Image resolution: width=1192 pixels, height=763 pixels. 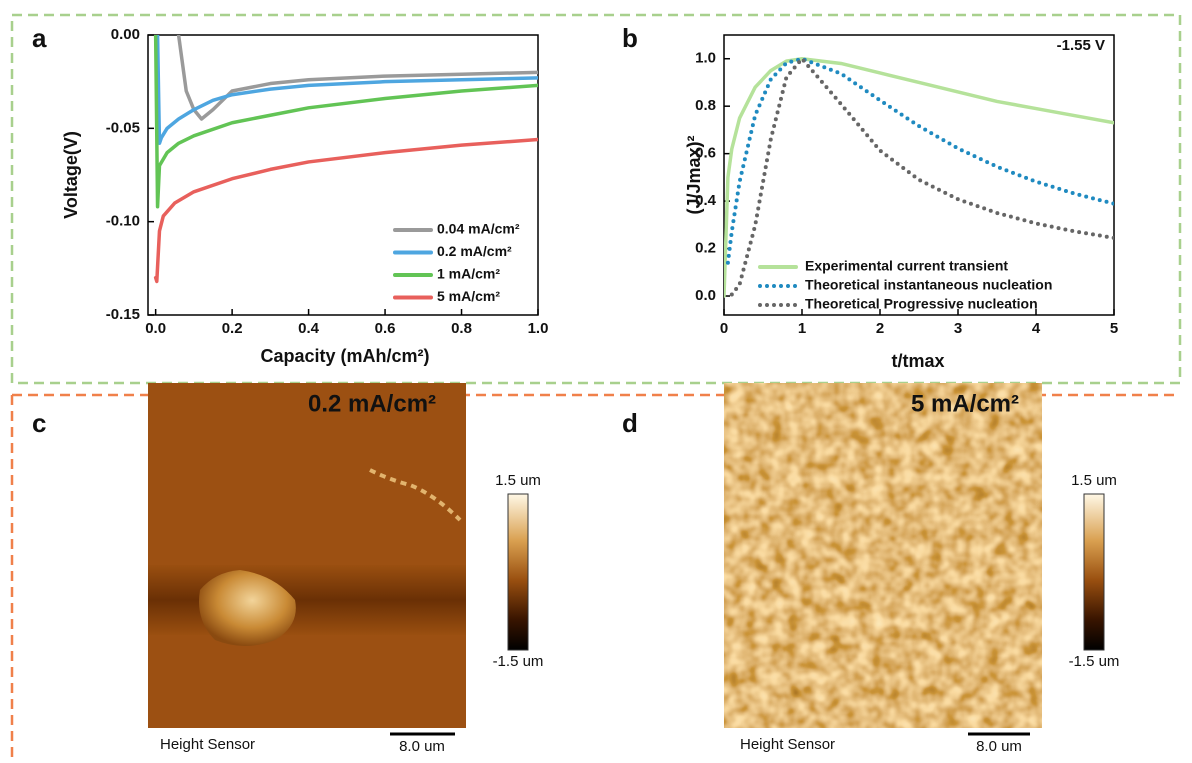 I want to click on legend-label: 1 mA/cm², so click(x=468, y=274).